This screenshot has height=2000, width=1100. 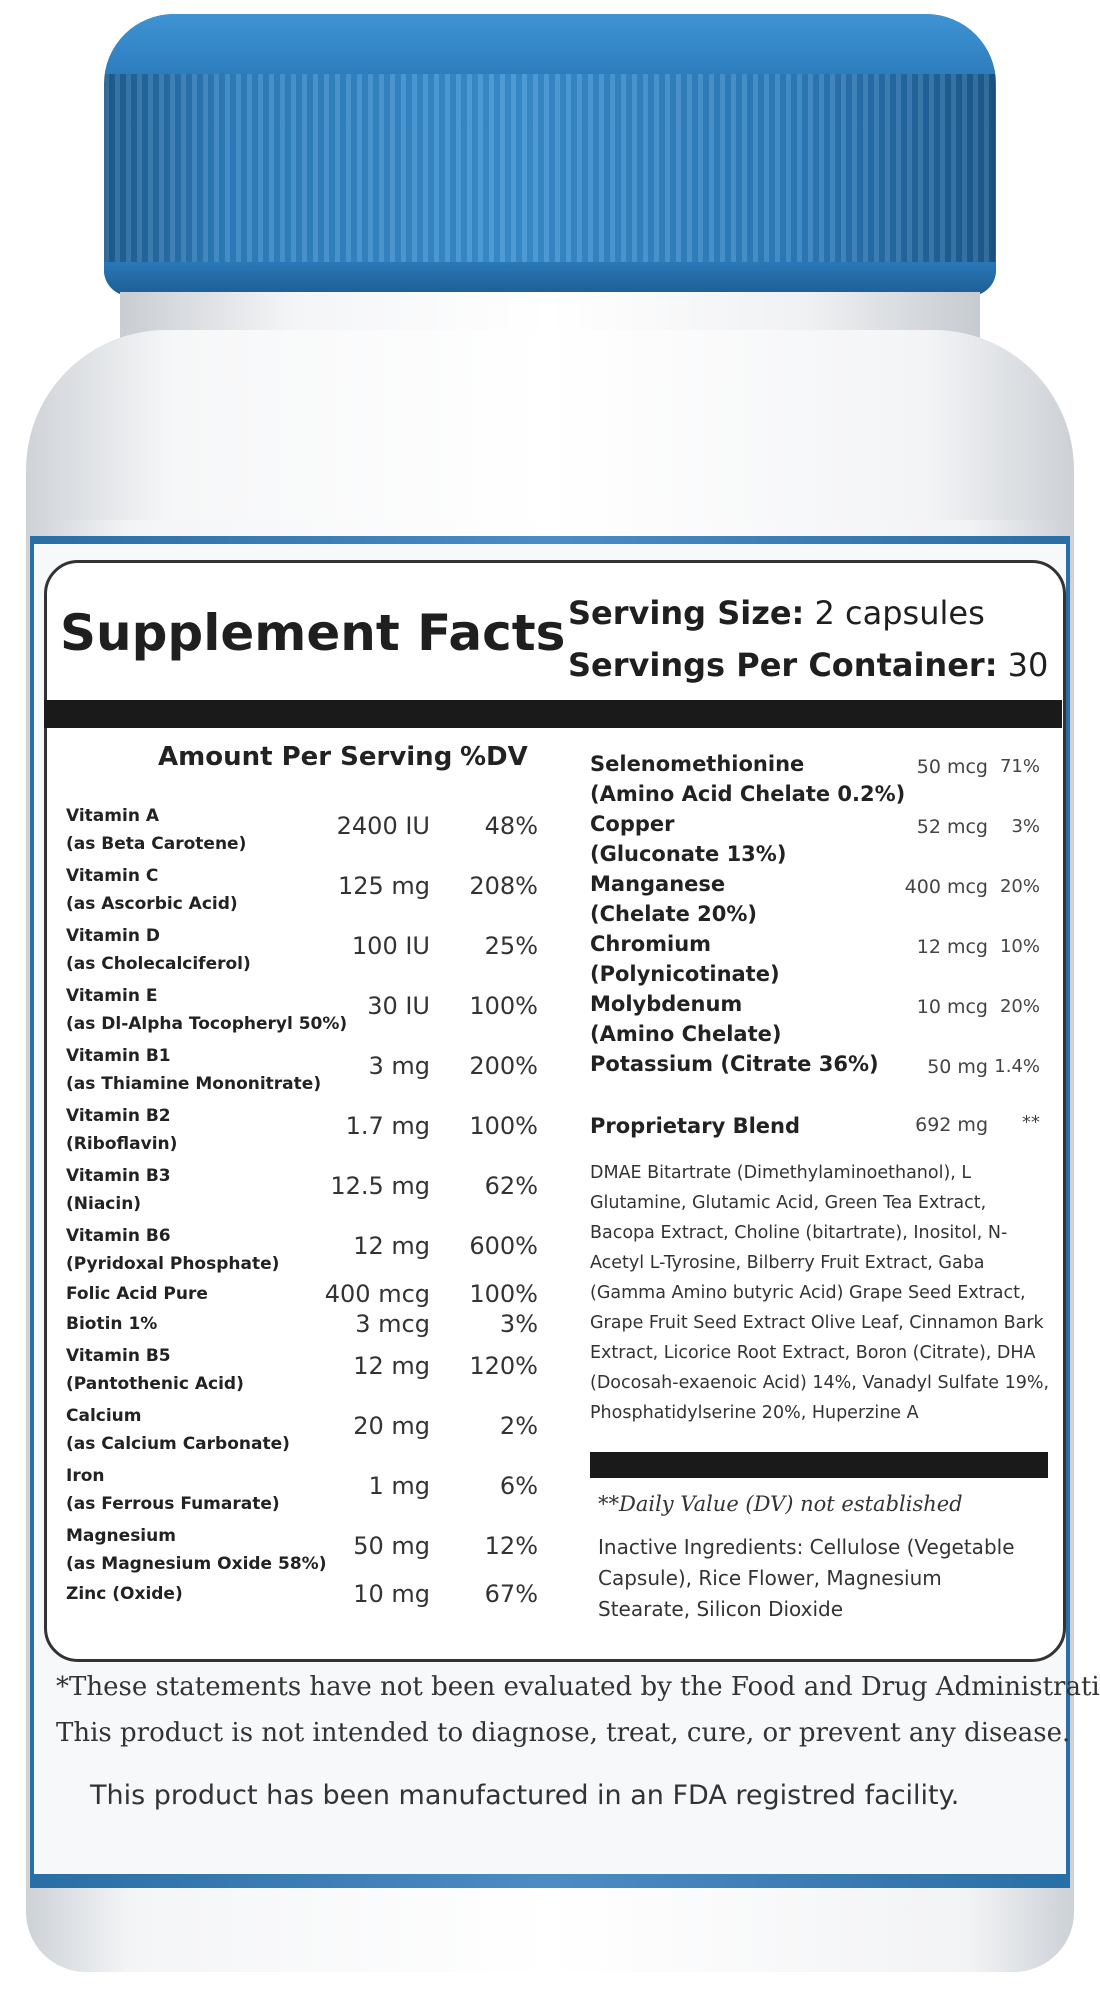 What do you see at coordinates (387, 1126) in the screenshot?
I see `nutrient-amount: 1.7 mg` at bounding box center [387, 1126].